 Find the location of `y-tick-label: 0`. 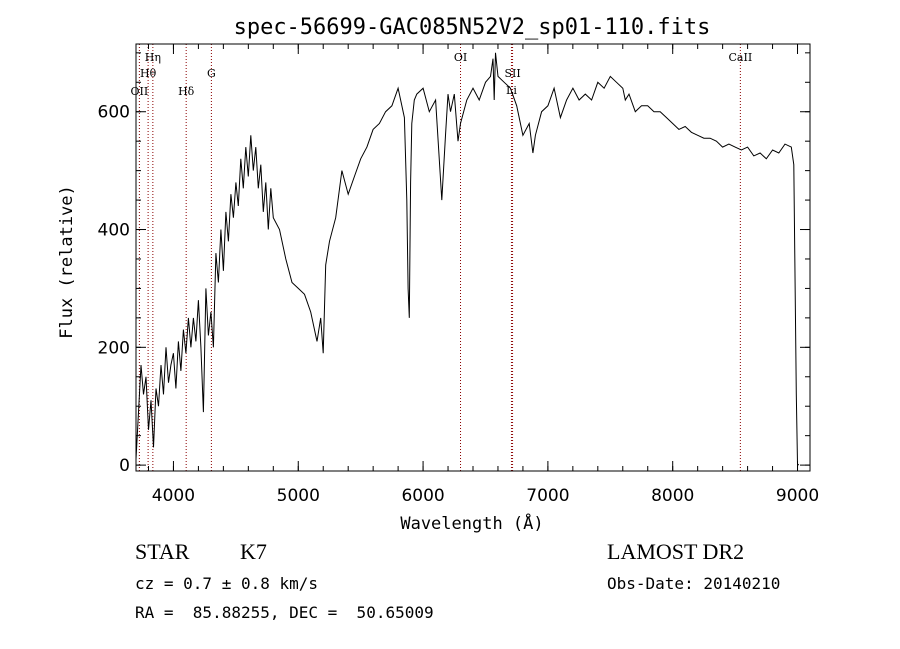

y-tick-label: 0 is located at coordinates (124, 466).